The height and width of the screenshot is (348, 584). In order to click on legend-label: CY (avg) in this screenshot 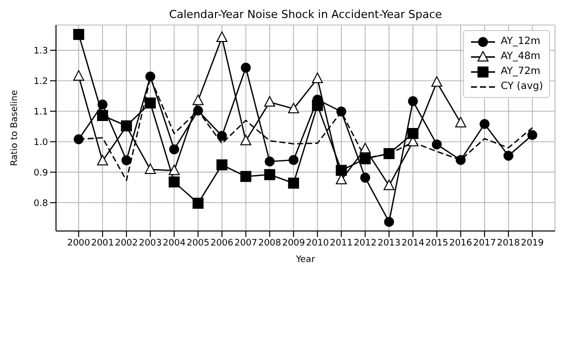, I will do `click(521, 86)`.